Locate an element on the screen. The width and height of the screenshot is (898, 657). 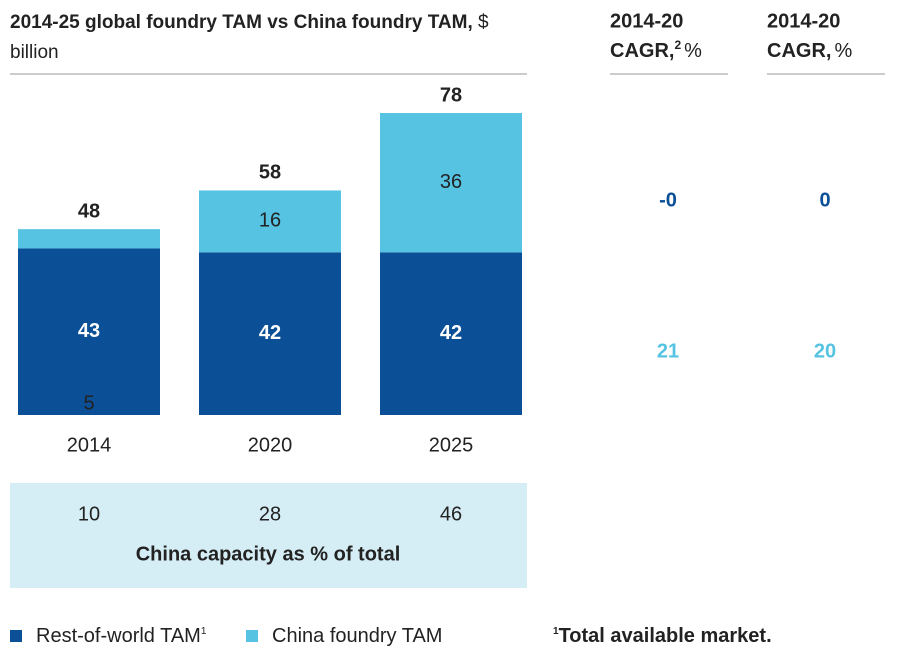
data-label: 36 is located at coordinates (451, 182).